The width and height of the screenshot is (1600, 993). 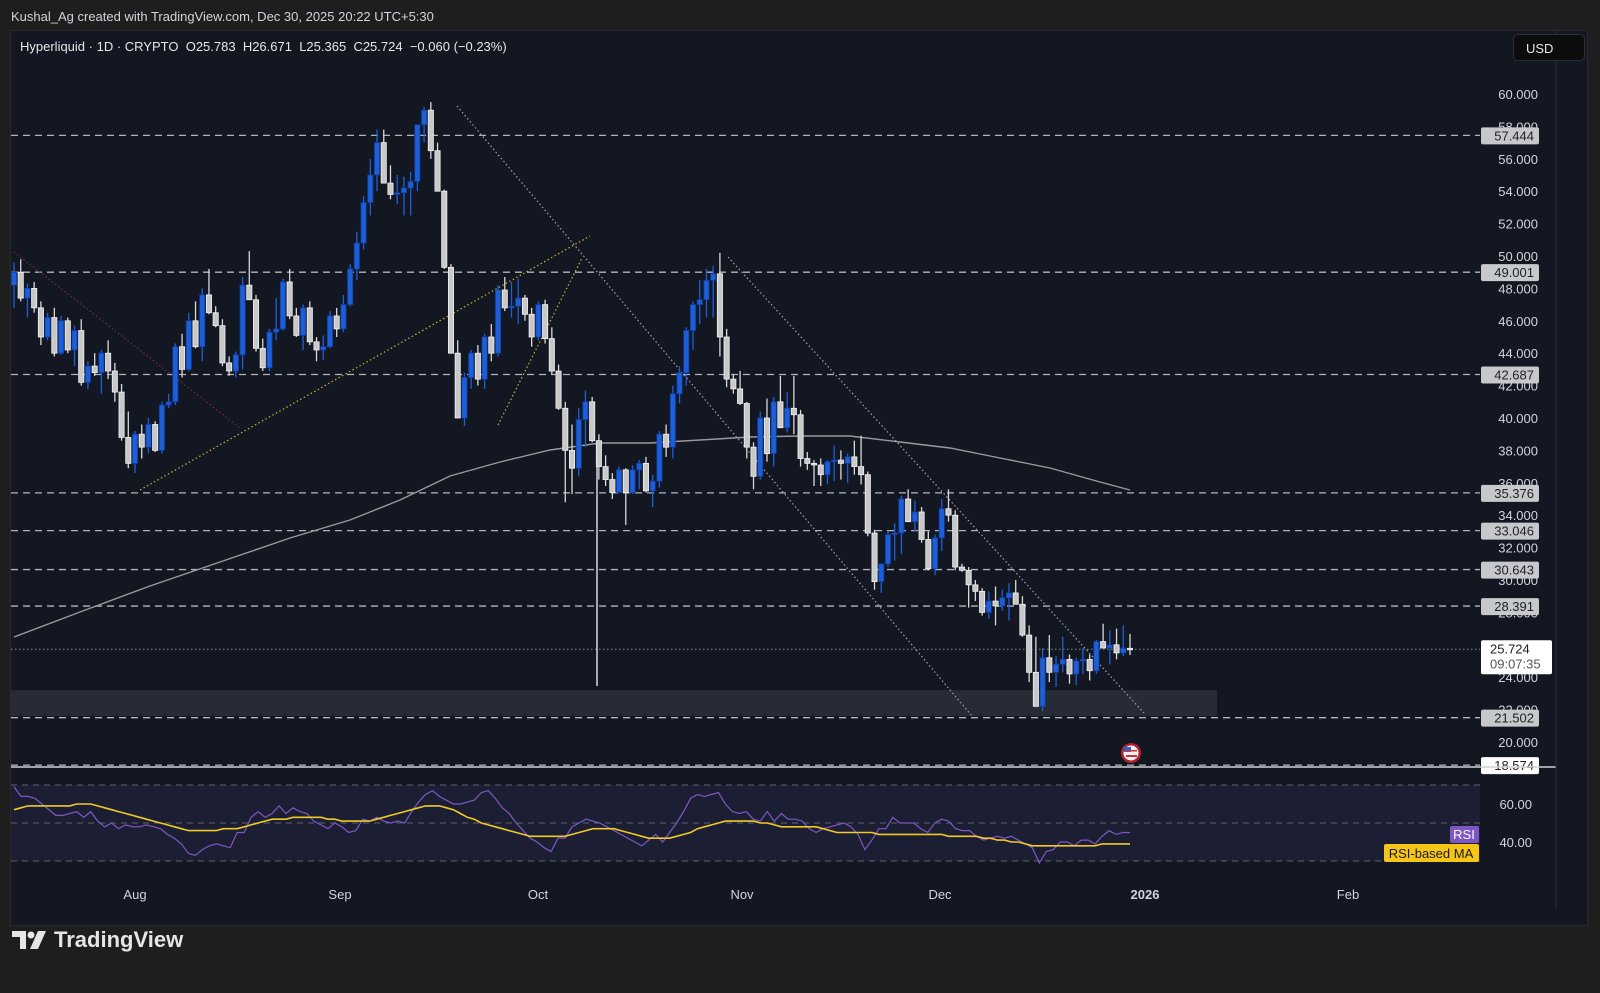 I want to click on ohlc-high: H26.671, so click(x=267, y=46).